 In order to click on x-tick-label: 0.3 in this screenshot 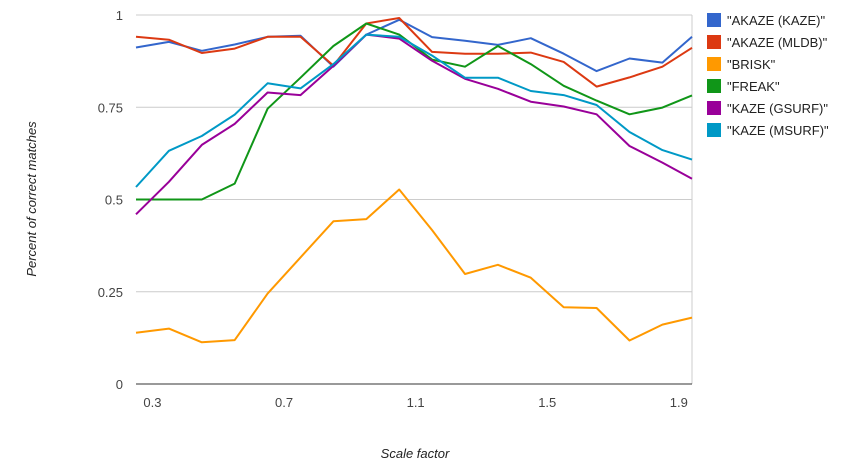, I will do `click(152, 402)`.